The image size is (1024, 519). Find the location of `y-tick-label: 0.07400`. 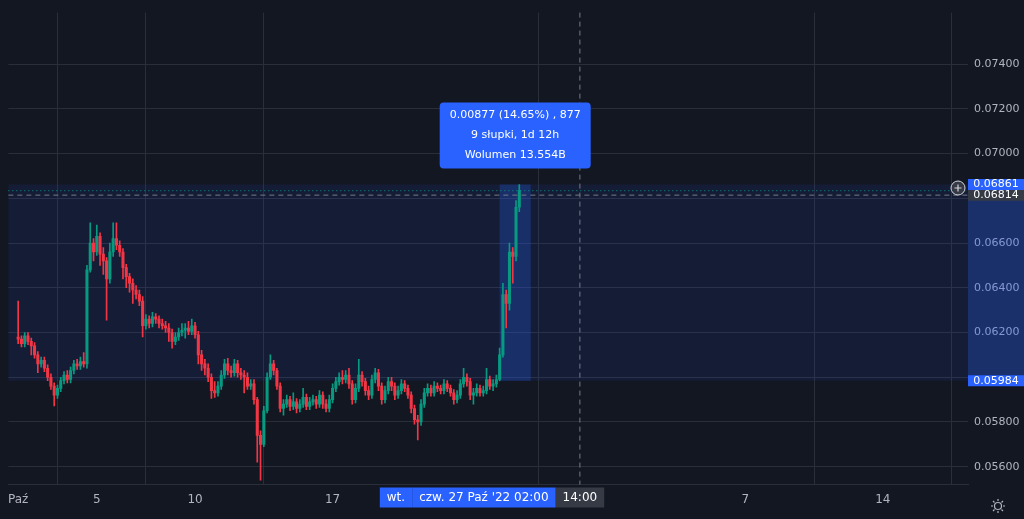

y-tick-label: 0.07400 is located at coordinates (997, 63).